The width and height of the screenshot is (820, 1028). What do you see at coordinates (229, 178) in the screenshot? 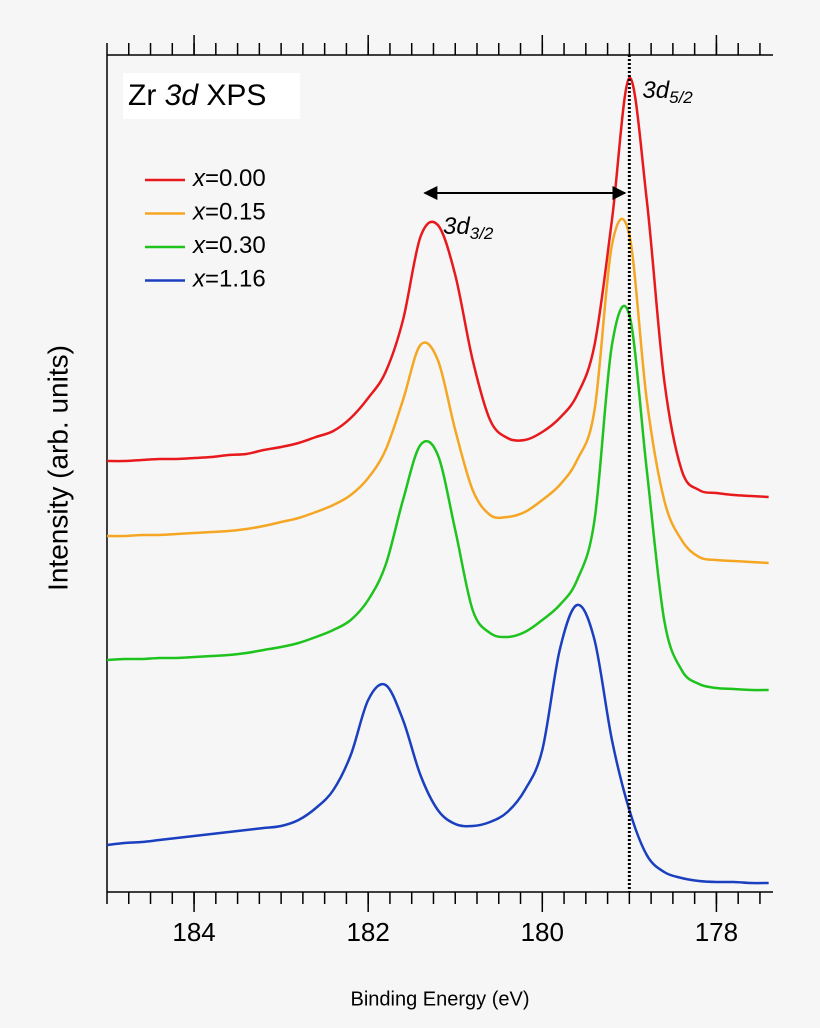
I see `legend-label: x=0.00` at bounding box center [229, 178].